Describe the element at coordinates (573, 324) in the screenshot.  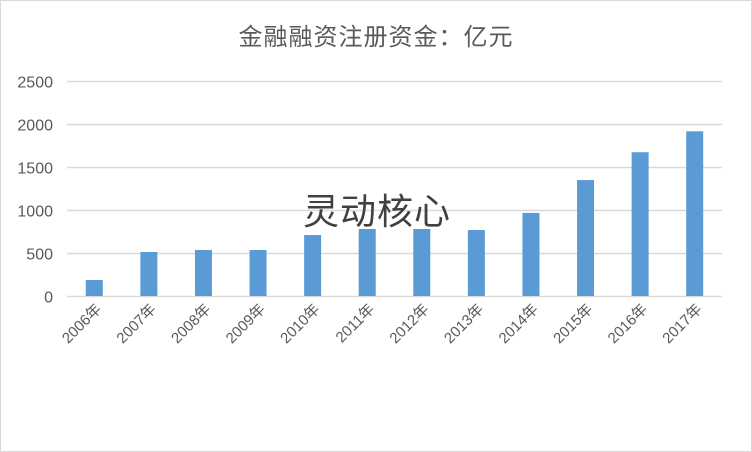
I see `x-tick-label: 2015年` at that location.